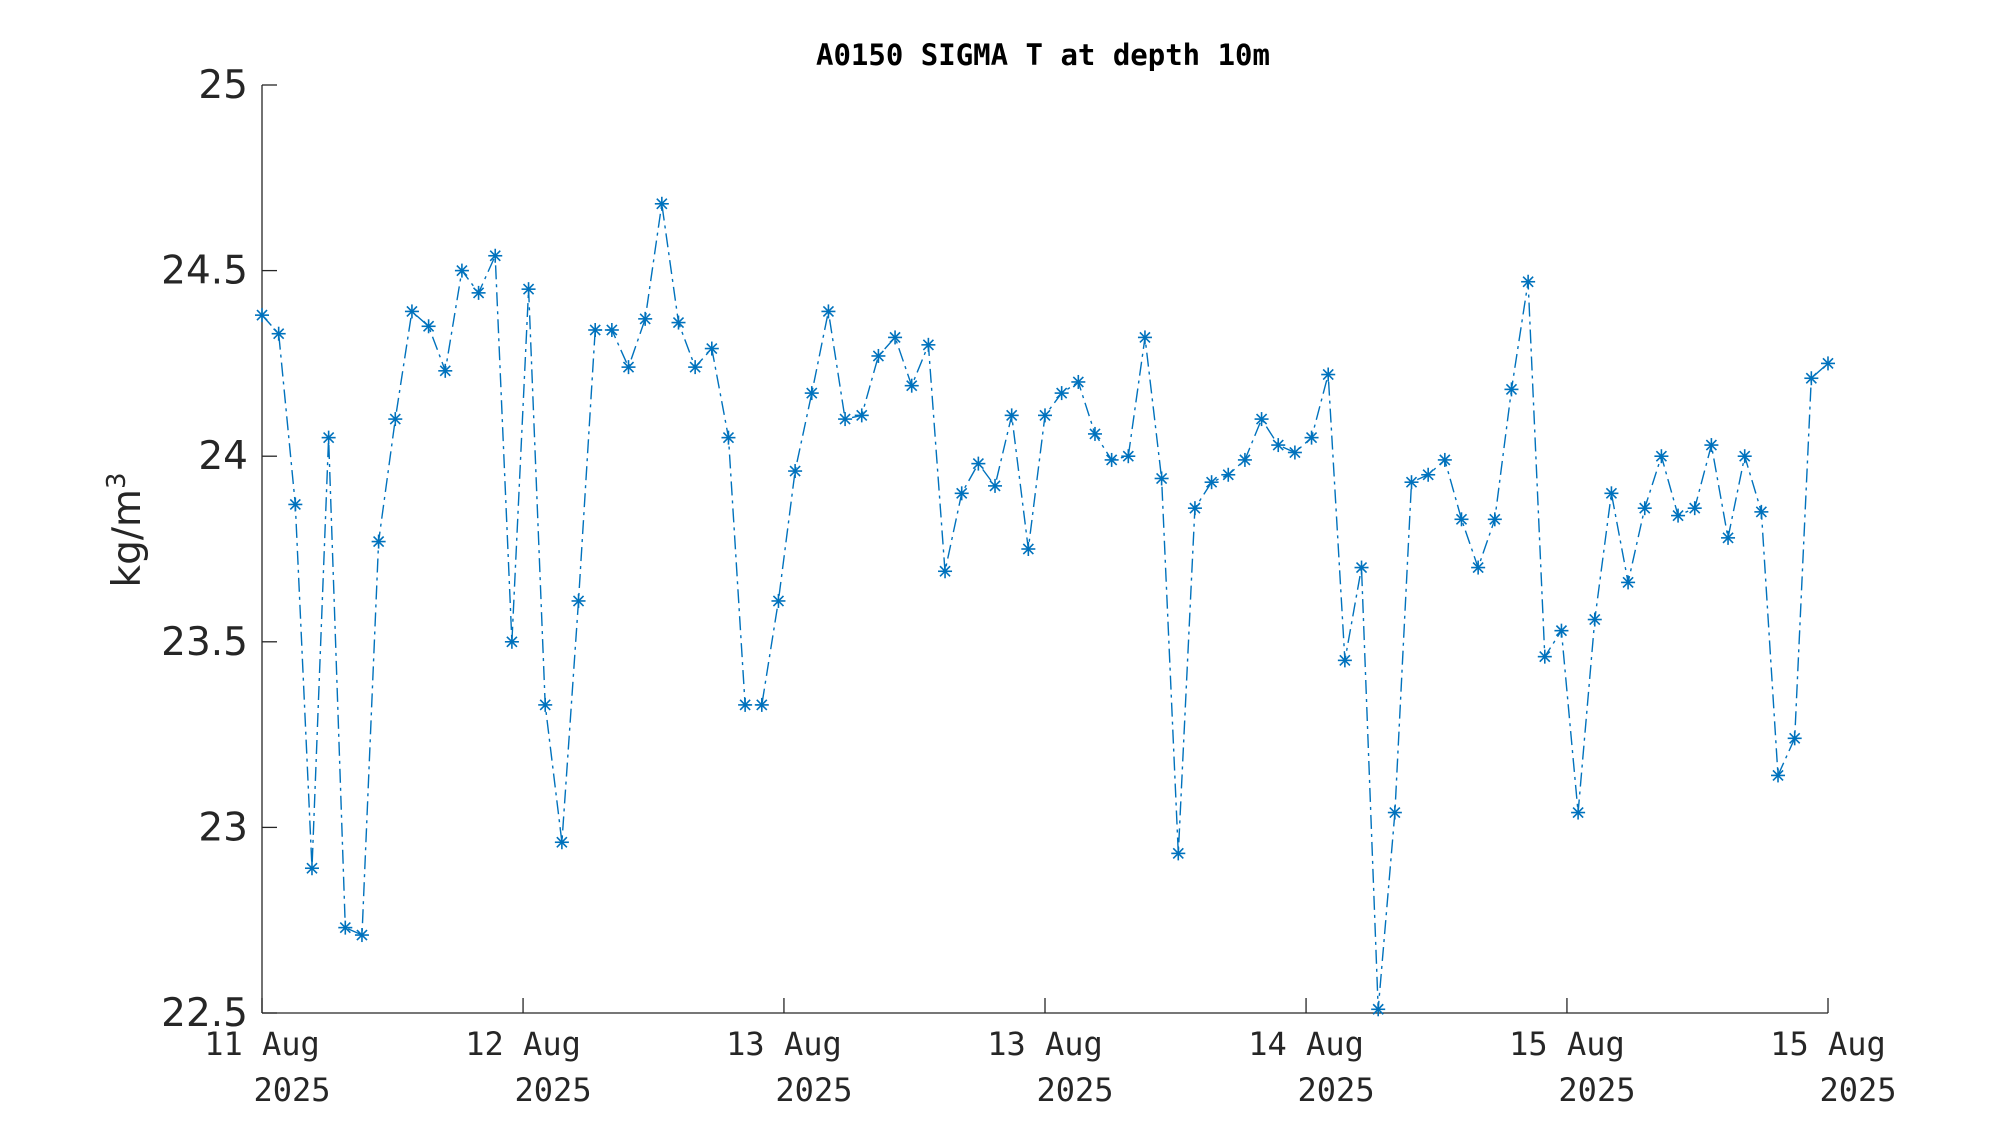 The width and height of the screenshot is (2000, 1125). Describe the element at coordinates (223, 85) in the screenshot. I see `y-tick-label: 25` at that location.